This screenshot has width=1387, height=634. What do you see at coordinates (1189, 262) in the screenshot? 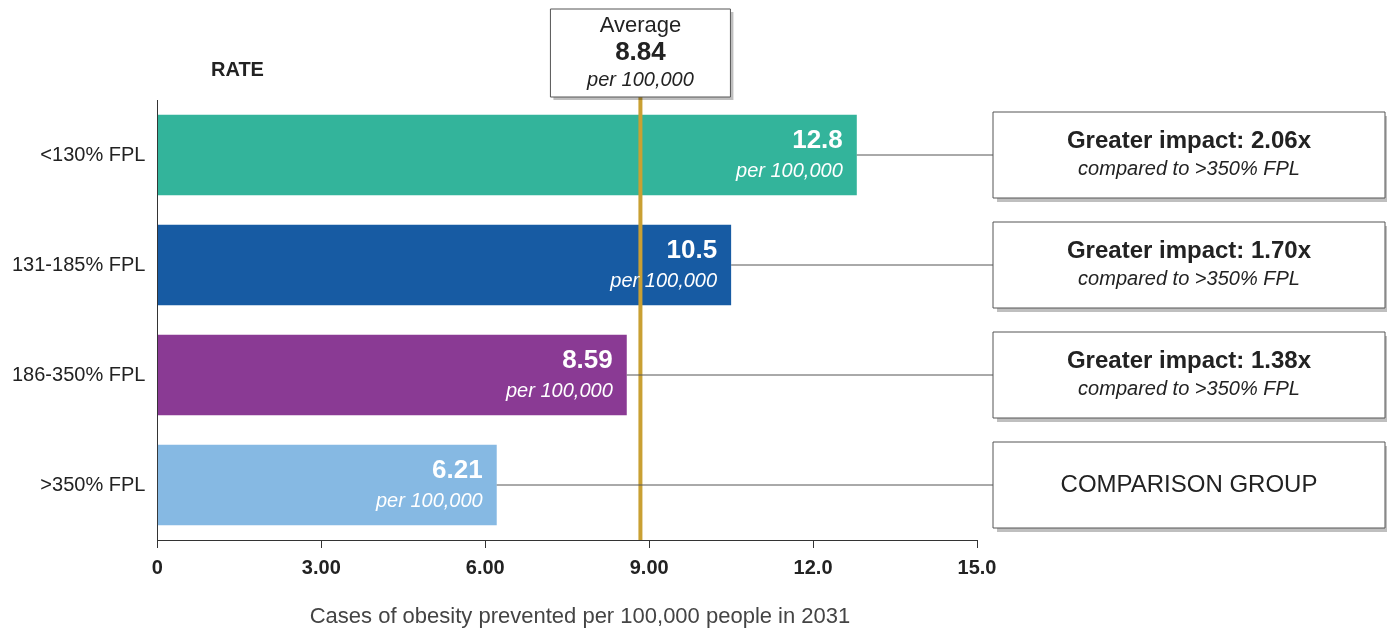
I see `text: Greater impact: 1.70x compared to >350% FPL` at bounding box center [1189, 262].